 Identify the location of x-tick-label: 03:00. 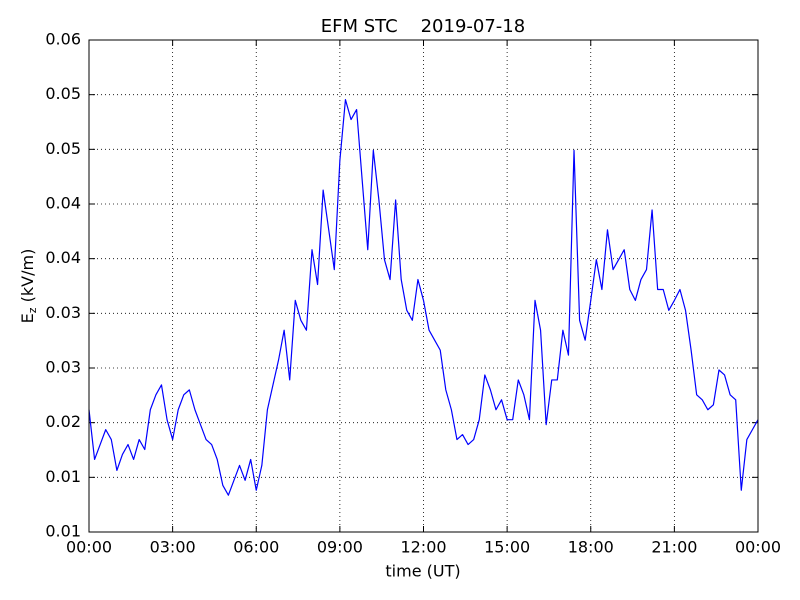
(173, 547).